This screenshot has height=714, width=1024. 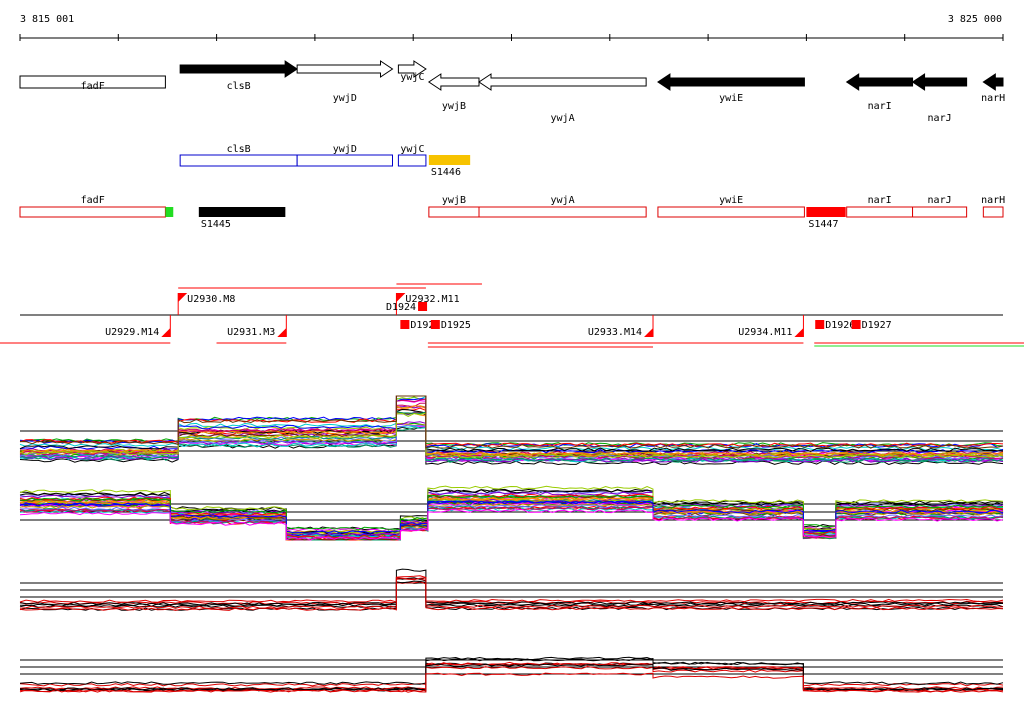 What do you see at coordinates (242, 218) in the screenshot?
I see `sigma-site-s1445: S1445` at bounding box center [242, 218].